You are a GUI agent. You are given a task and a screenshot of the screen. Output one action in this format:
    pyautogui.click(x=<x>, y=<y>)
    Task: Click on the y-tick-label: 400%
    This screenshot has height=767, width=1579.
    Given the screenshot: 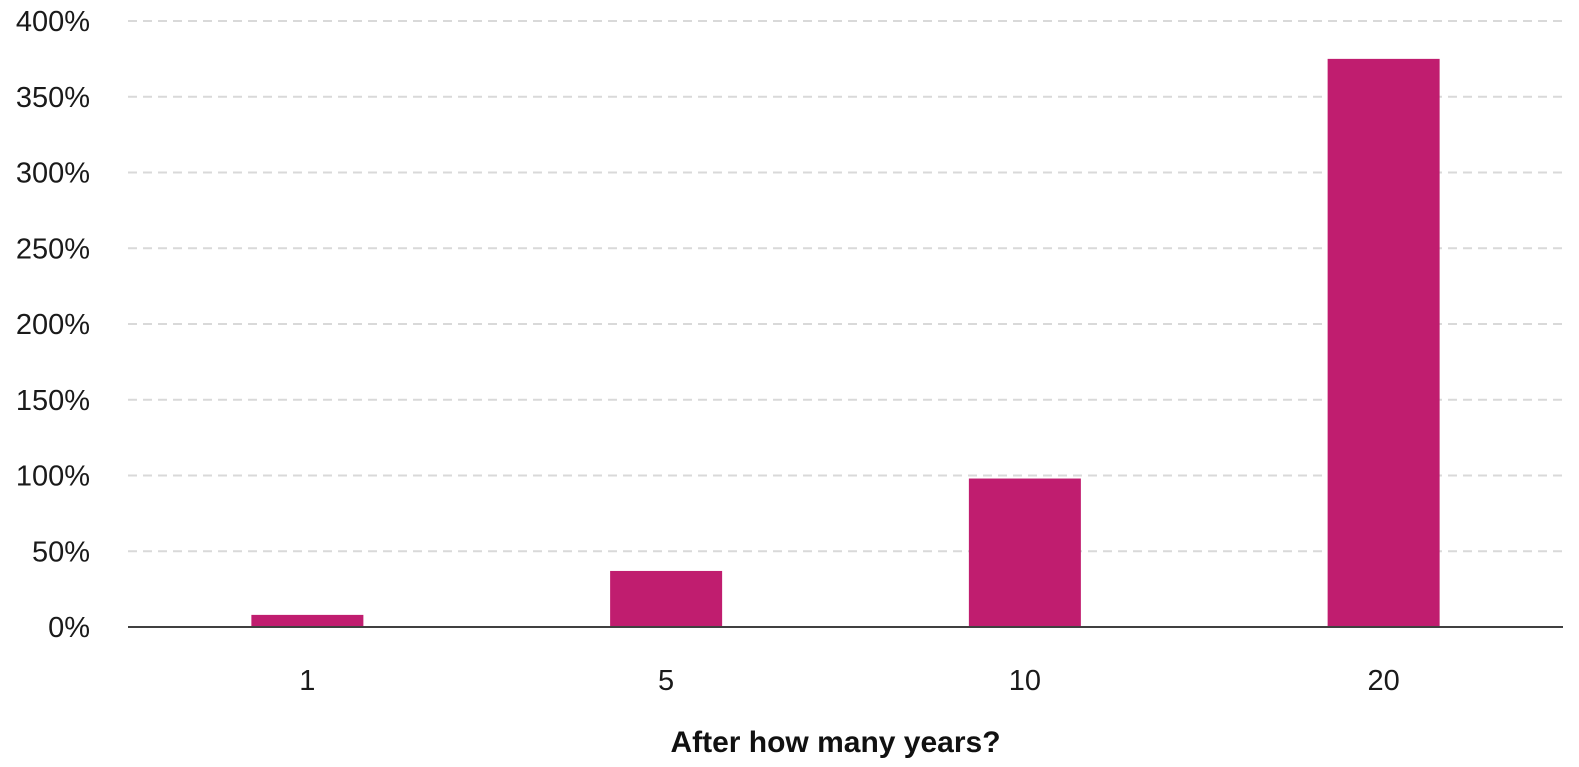 What is the action you would take?
    pyautogui.click(x=53, y=22)
    